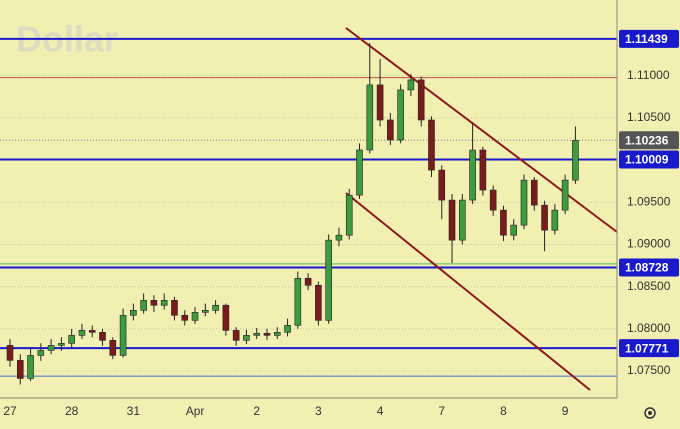 Image resolution: width=680 pixels, height=429 pixels. What do you see at coordinates (441, 411) in the screenshot?
I see `x-tick-label: 7` at bounding box center [441, 411].